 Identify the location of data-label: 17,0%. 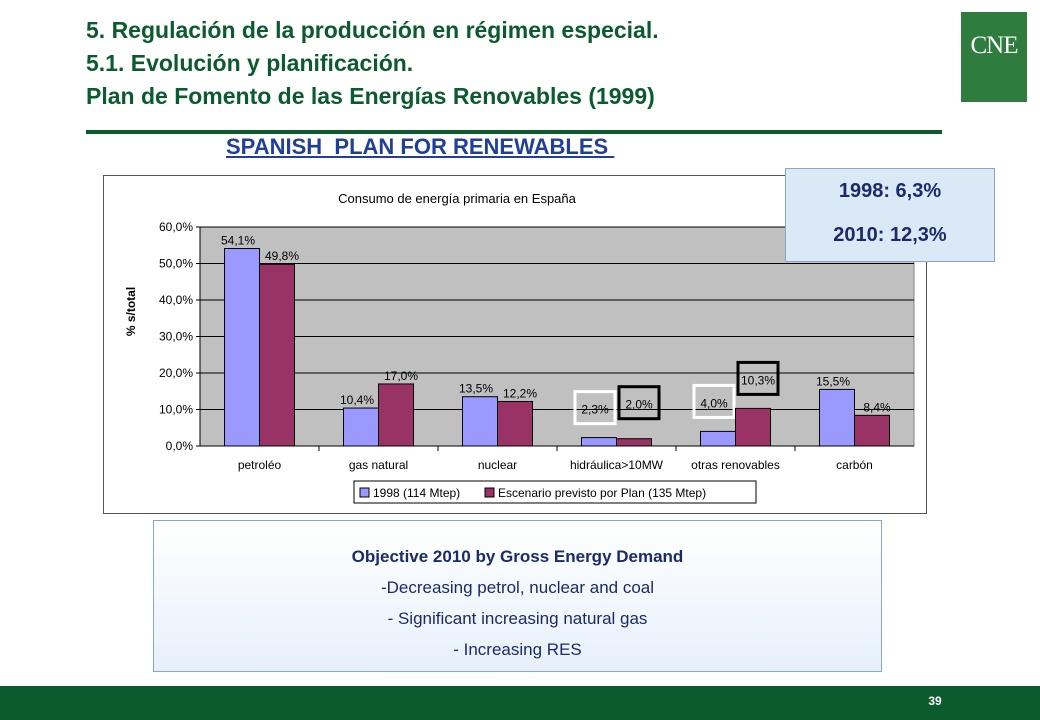
(401, 376).